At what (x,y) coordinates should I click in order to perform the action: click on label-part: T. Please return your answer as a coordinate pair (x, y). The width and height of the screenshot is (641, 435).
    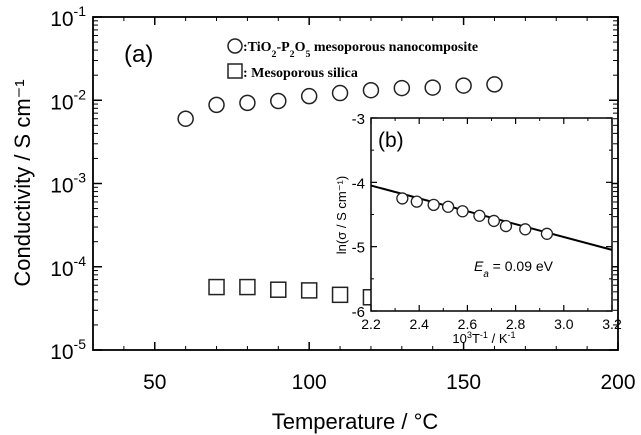
    Looking at the image, I should click on (476, 338).